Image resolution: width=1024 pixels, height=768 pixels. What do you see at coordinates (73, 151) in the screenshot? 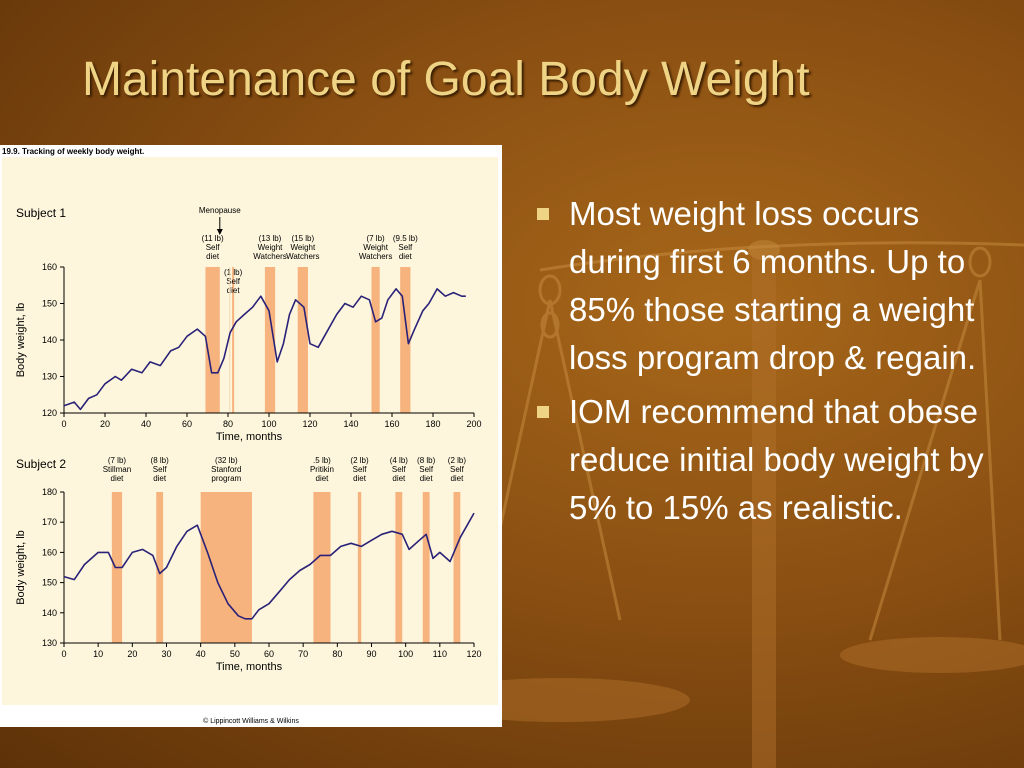
I see `figure-caption: 19.9. Tracking of weekly body weight.` at bounding box center [73, 151].